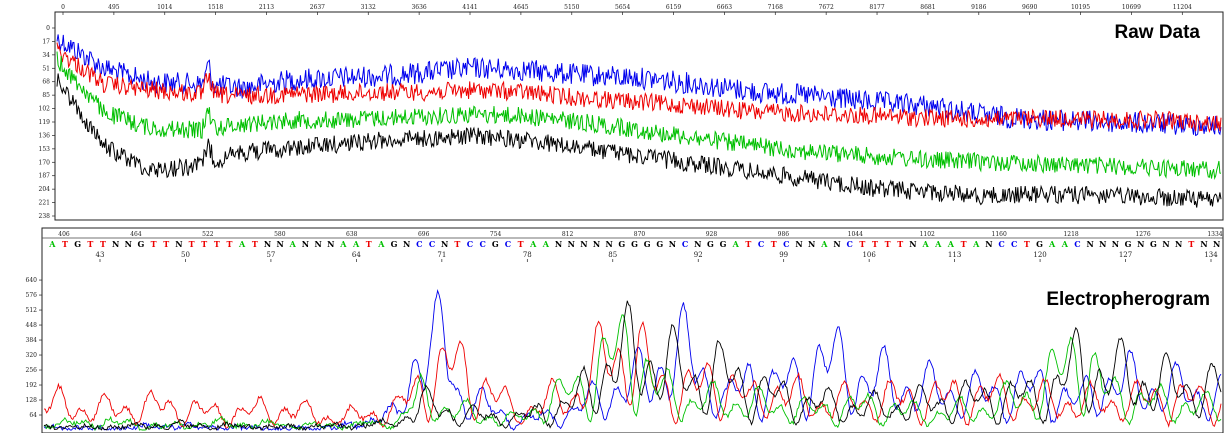  I want to click on raw-x-tick-label: 0, so click(63, 7).